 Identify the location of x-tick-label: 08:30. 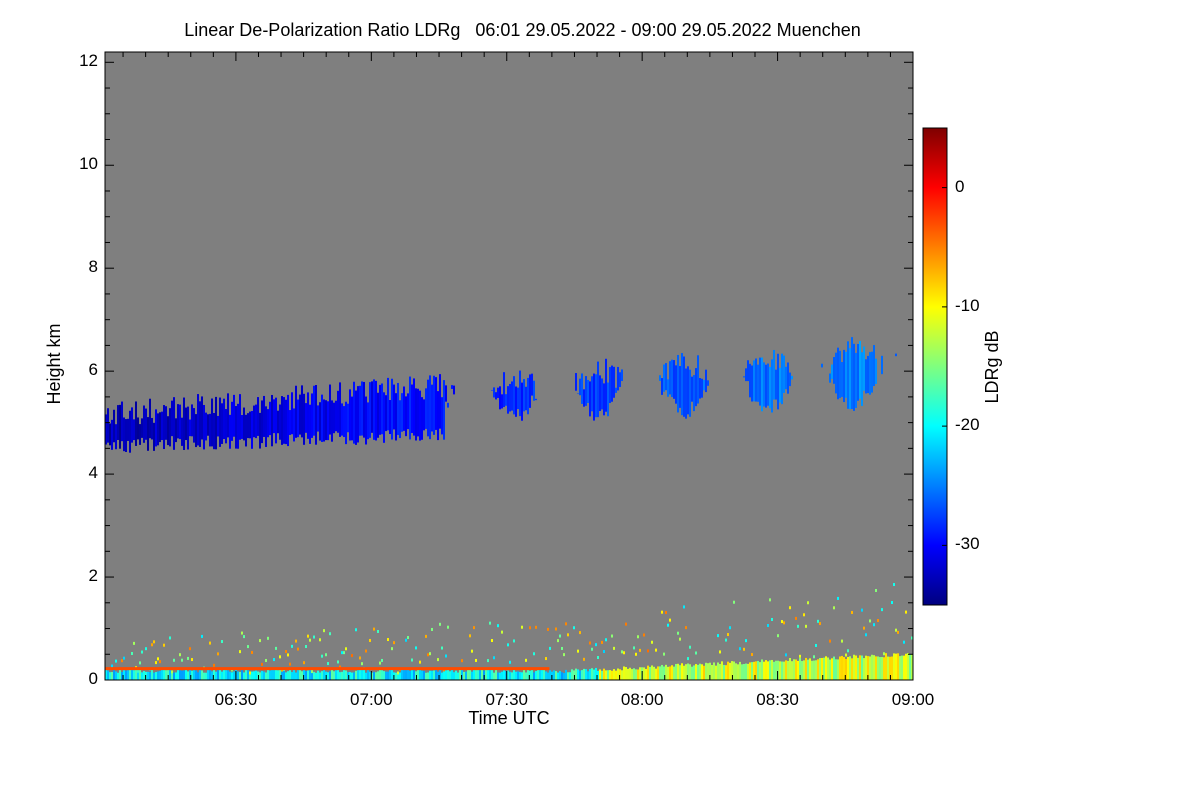
(777, 699).